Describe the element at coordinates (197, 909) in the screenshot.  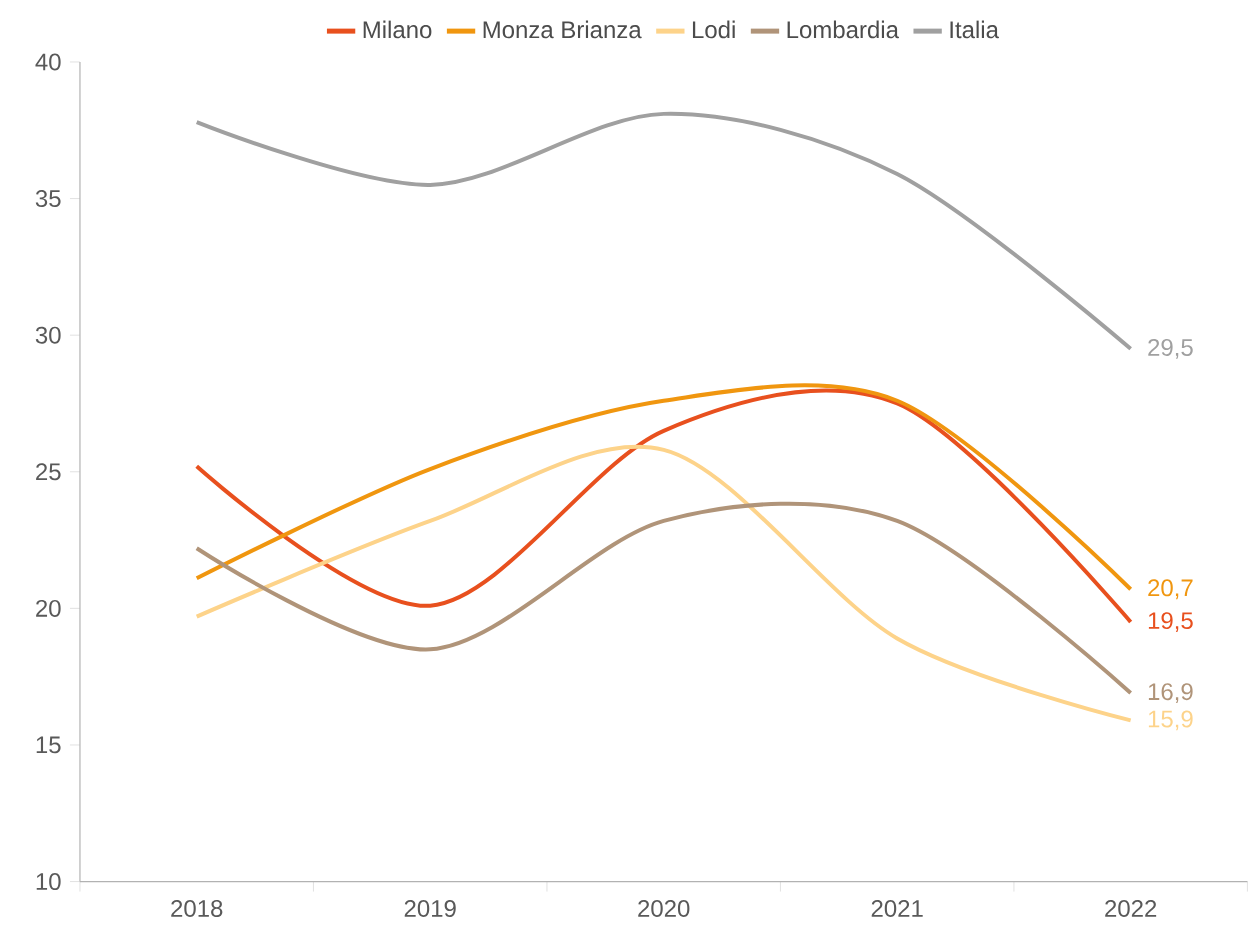
I see `x-tick-label: 2018` at that location.